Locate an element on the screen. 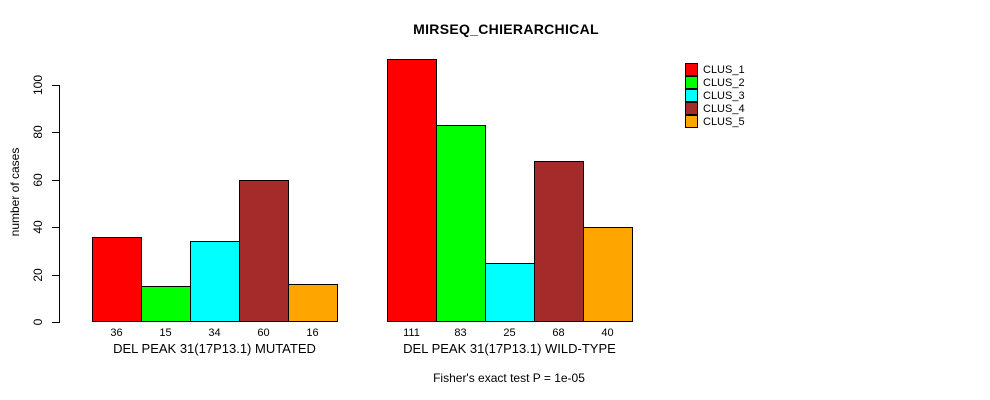 The width and height of the screenshot is (990, 400). legend-item-clus_3: CLUS_3 is located at coordinates (715, 95).